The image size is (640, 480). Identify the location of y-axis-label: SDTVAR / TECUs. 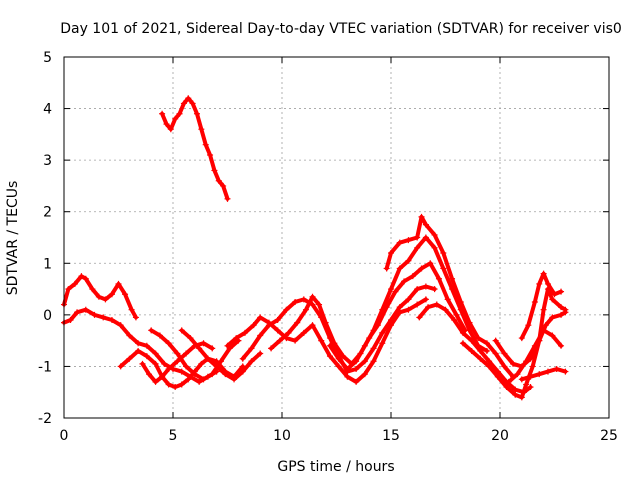
(13, 238).